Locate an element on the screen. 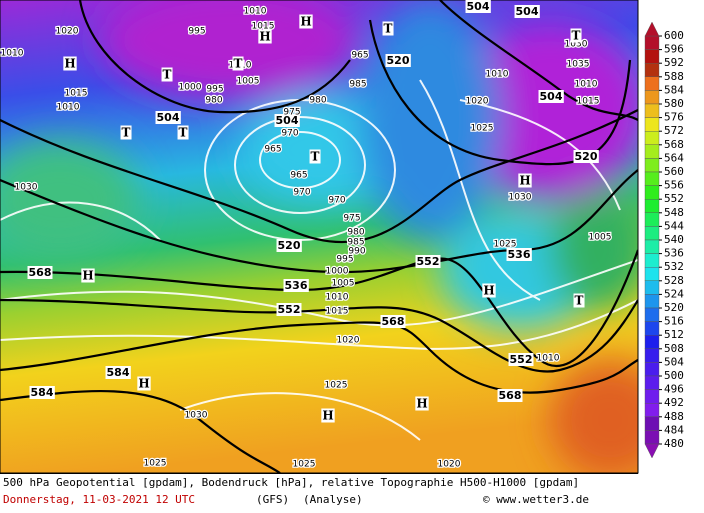 This screenshot has height=513, width=704. geopotential-label: 568 is located at coordinates (40, 272).